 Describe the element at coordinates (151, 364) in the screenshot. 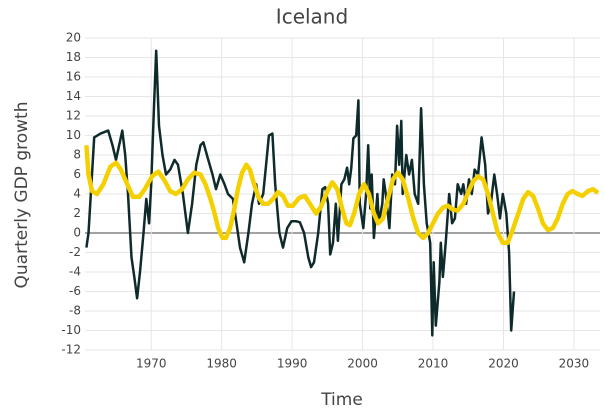

I see `x-tick-label: 1970` at that location.